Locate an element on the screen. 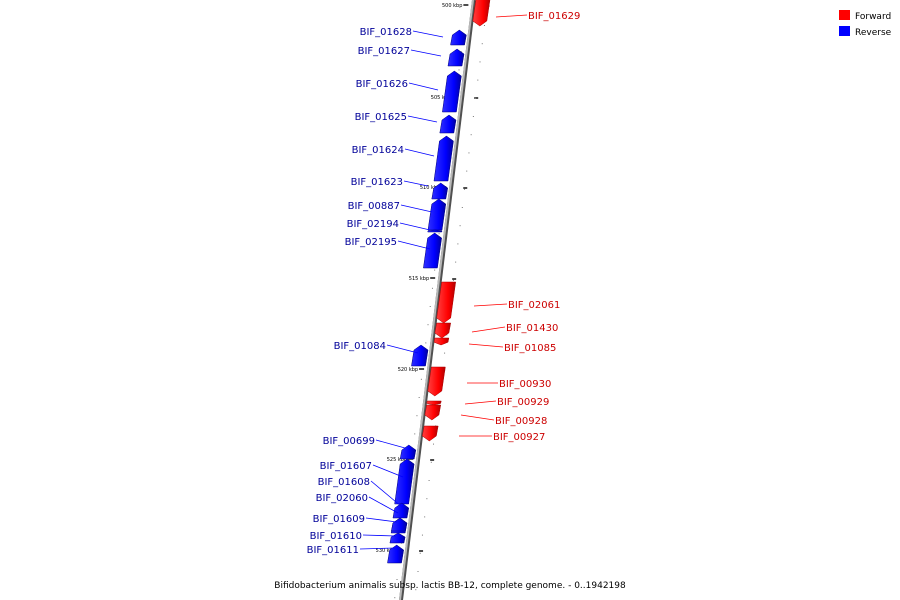 The image size is (900, 600). gene-label-bif-01611: BIF_01611 is located at coordinates (333, 550).